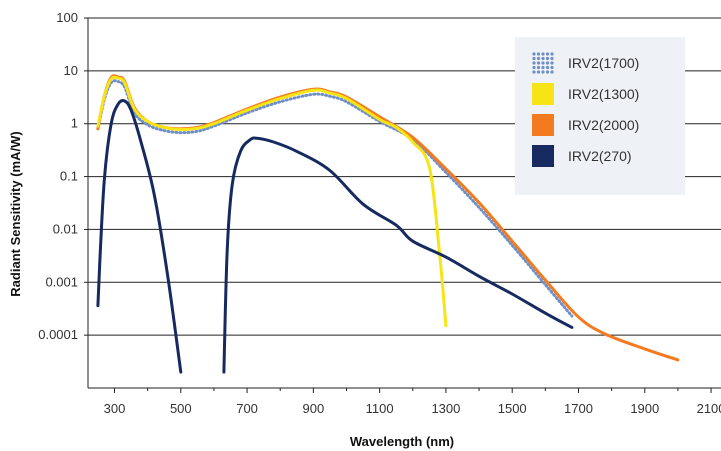 This screenshot has width=721, height=451. Describe the element at coordinates (181, 408) in the screenshot. I see `x-tick-label: 500` at that location.